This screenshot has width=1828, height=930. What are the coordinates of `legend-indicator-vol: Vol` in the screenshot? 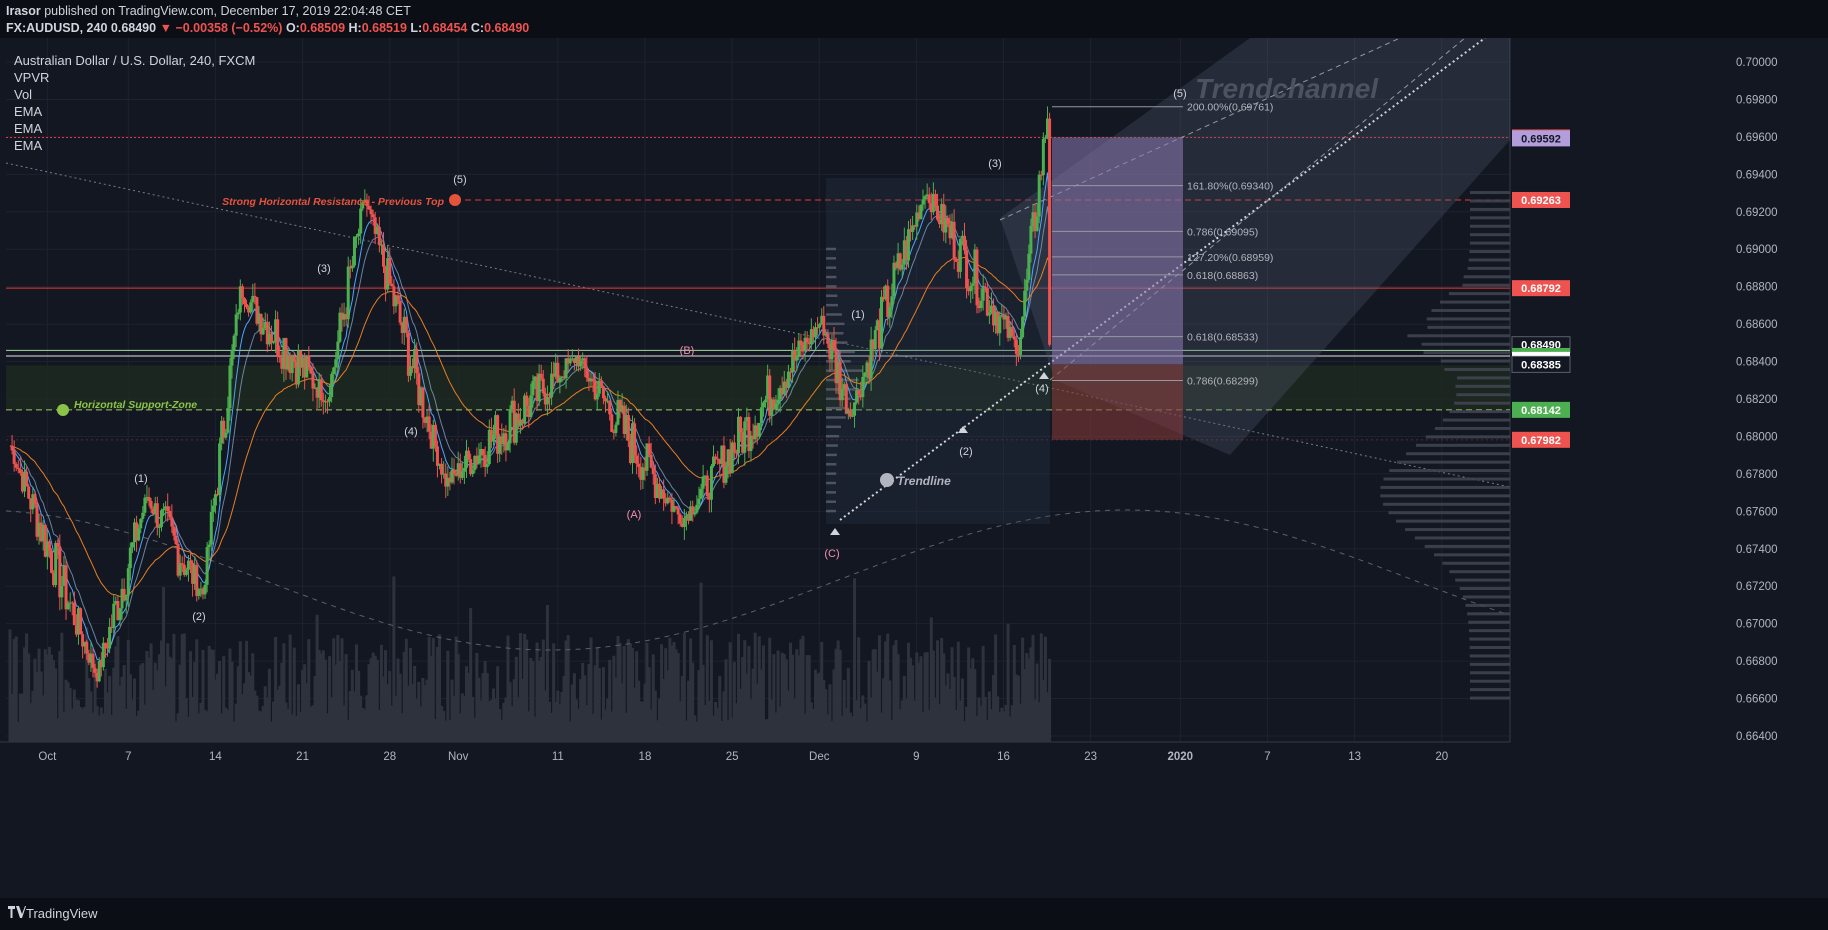 It's located at (23, 94).